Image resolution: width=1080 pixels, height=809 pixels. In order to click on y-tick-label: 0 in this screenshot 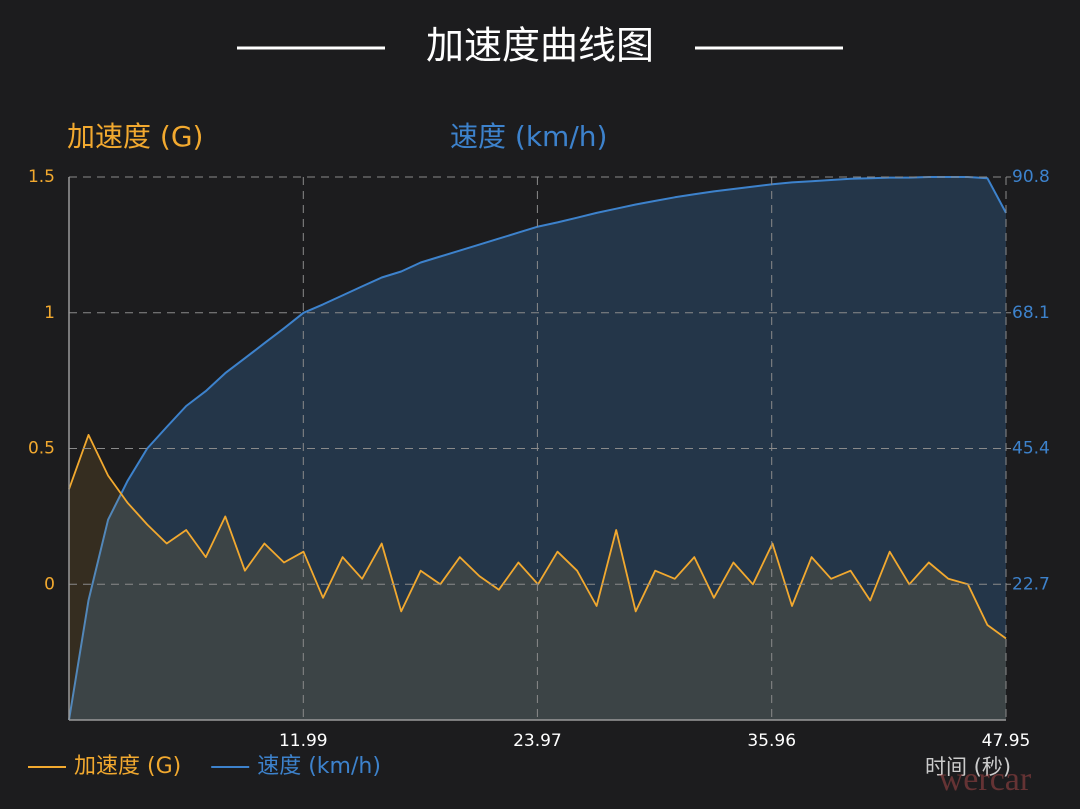, I will do `click(49, 584)`.